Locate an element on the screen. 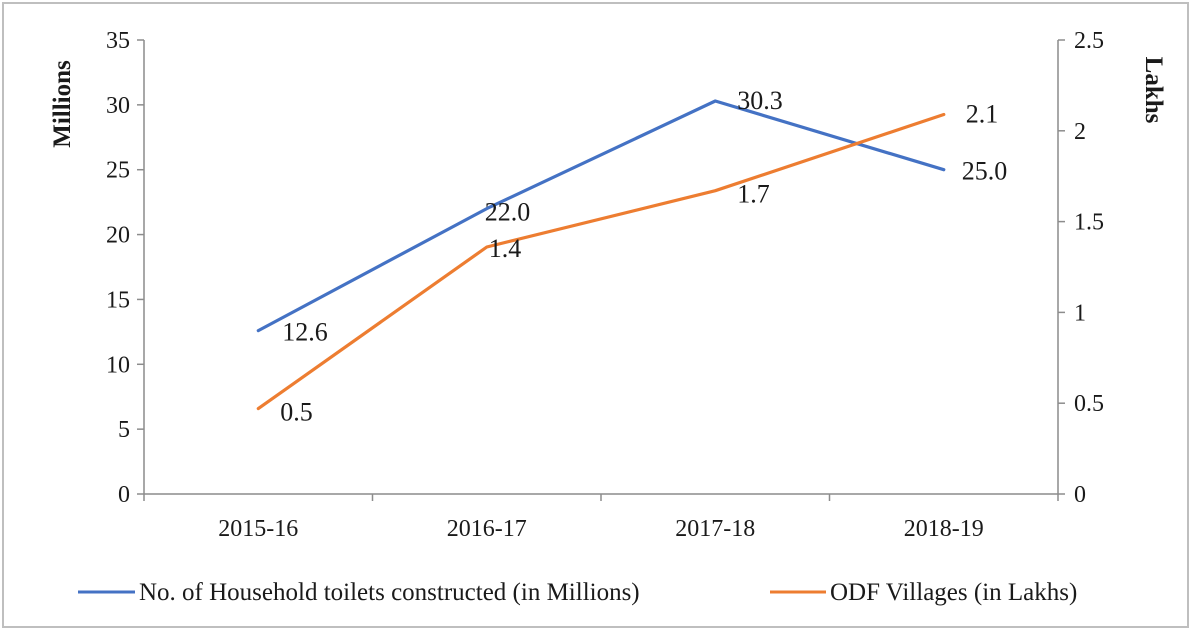 The width and height of the screenshot is (1193, 632). right-axis-title: Lakhs is located at coordinates (1153, 90).